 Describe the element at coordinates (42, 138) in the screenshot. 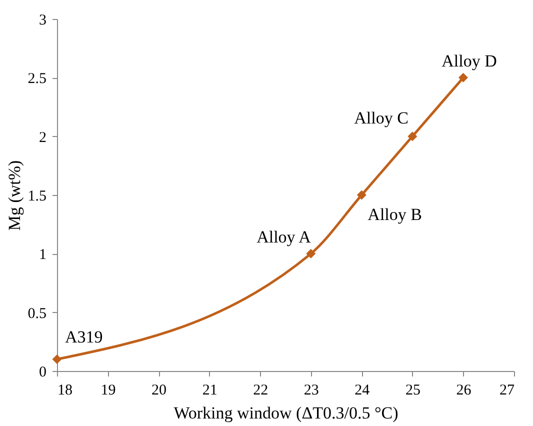

I see `y-tick-label: 2` at that location.